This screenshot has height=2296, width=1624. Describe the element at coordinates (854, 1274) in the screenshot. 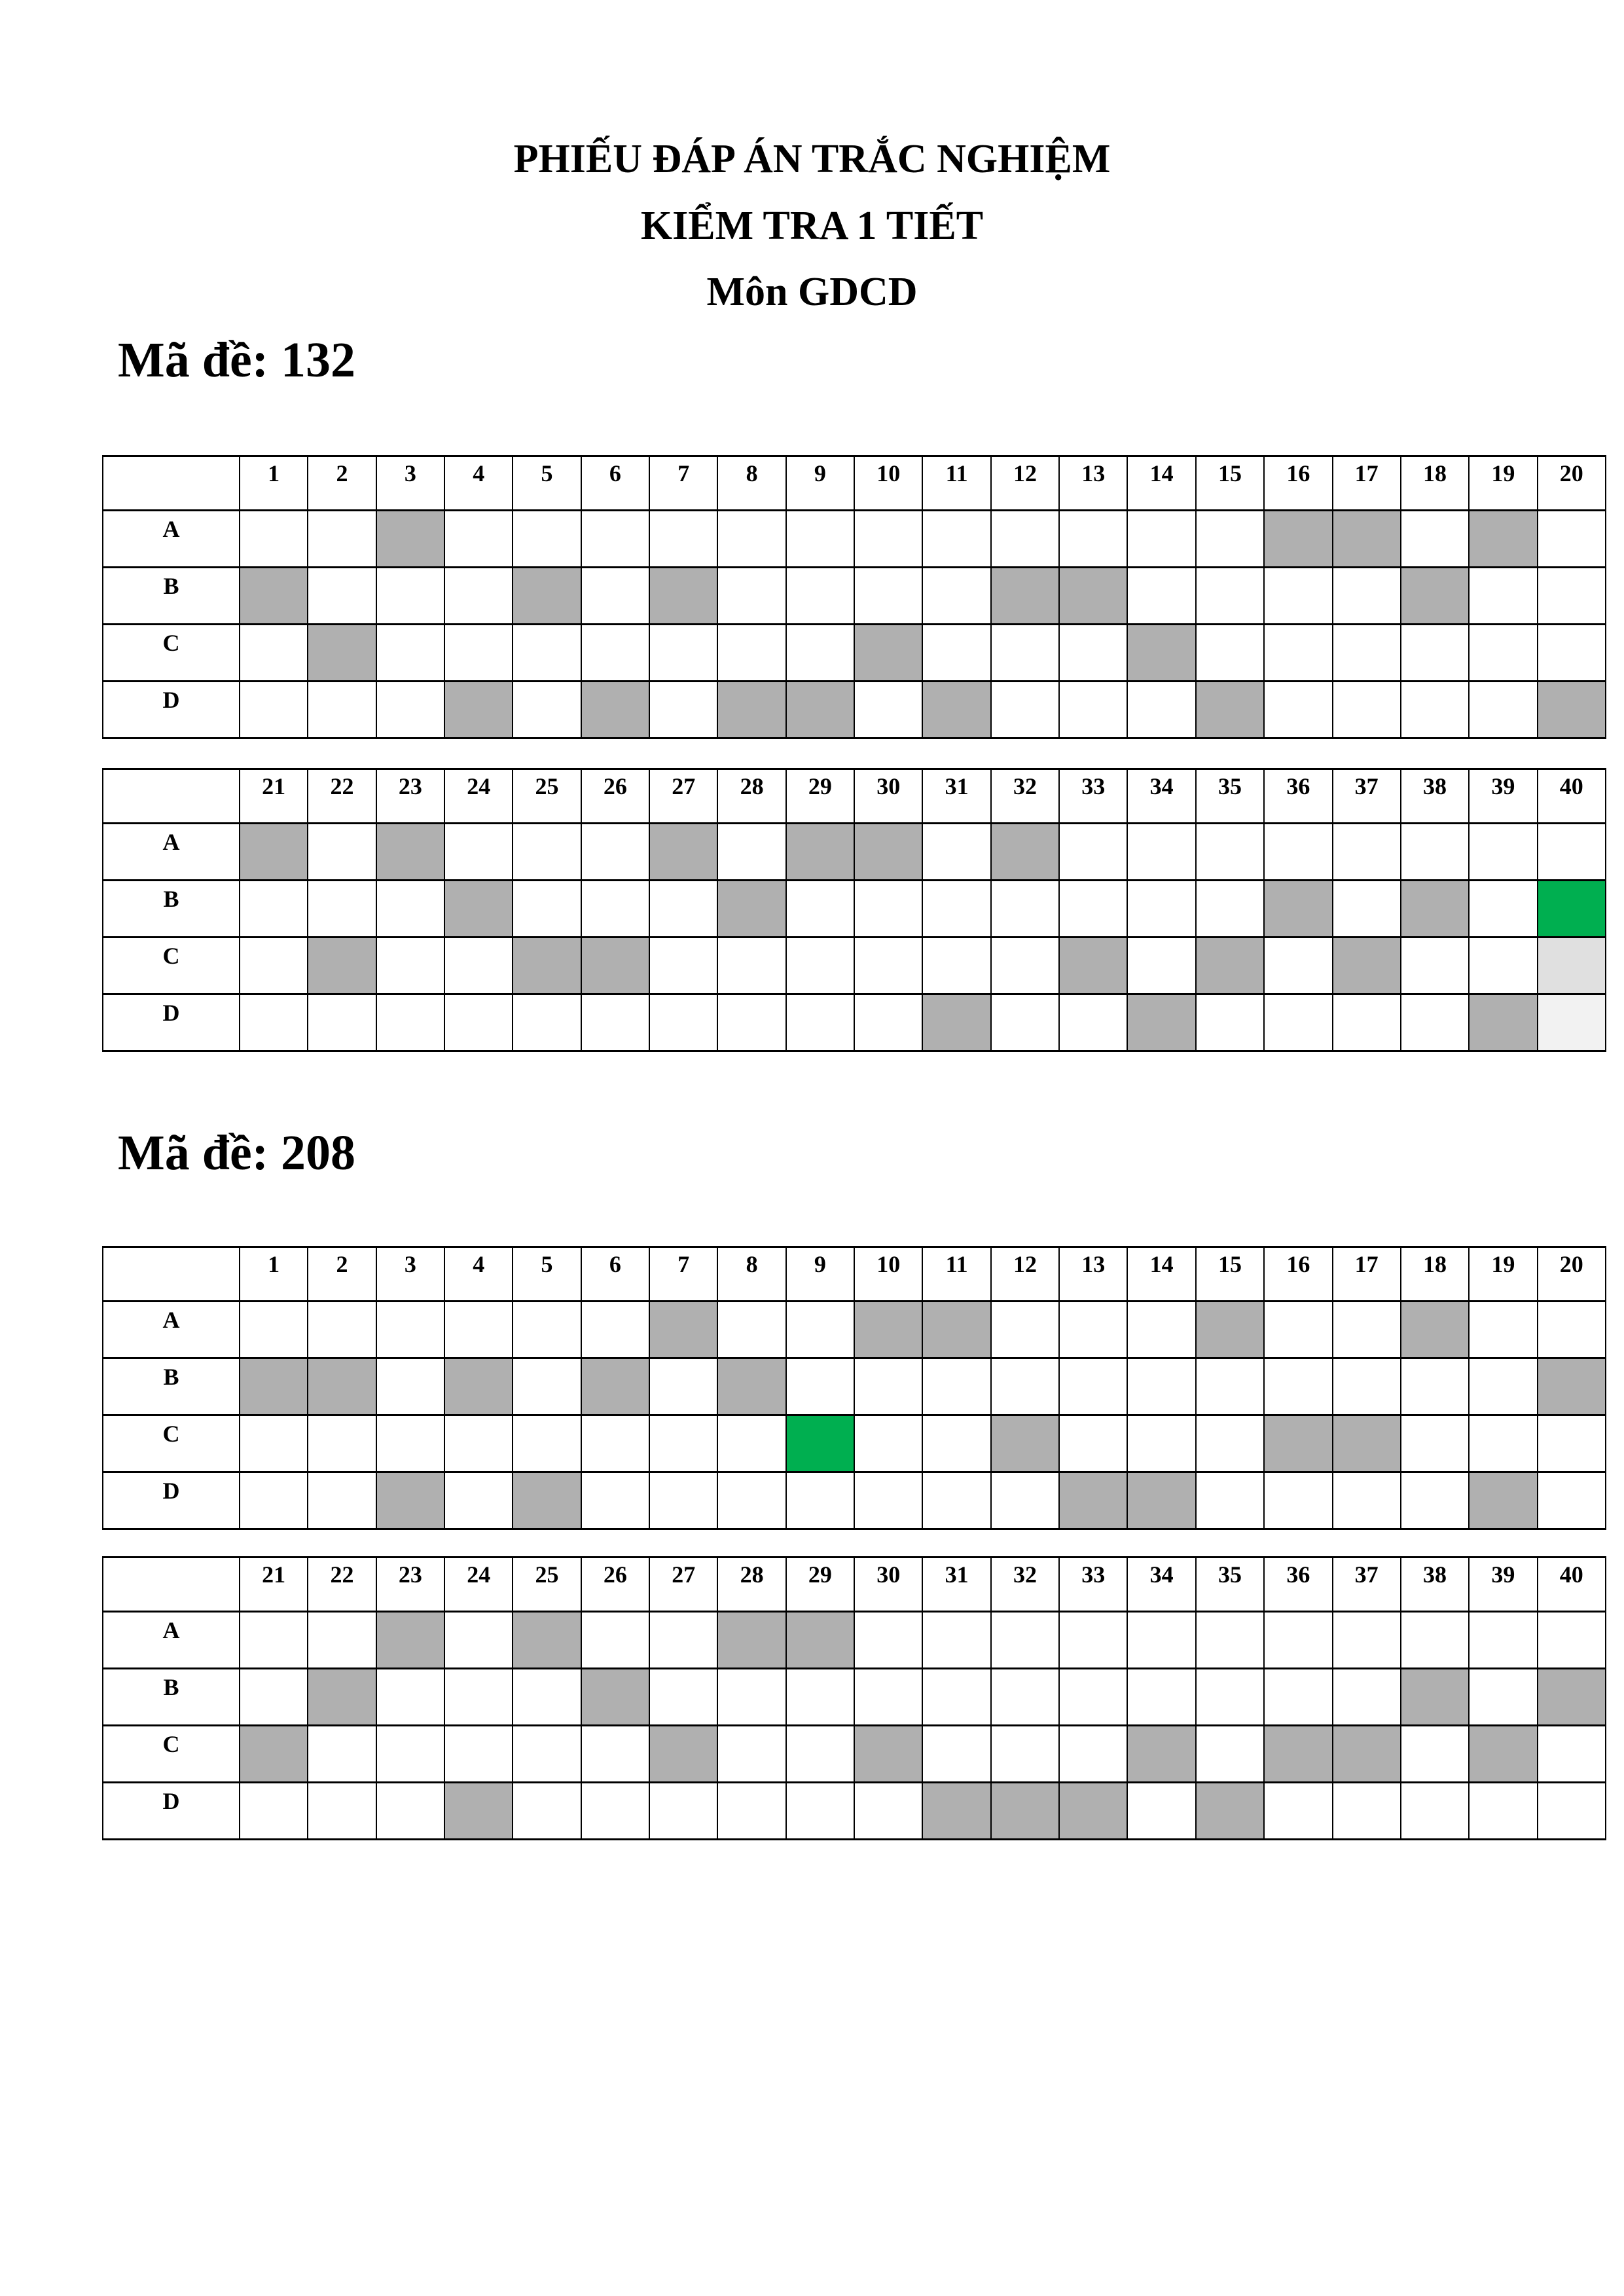

I see `header-row: 1 2 3 4 5 6 7 8 9 10 11 12 13 14 15 16 17 18 19 20` at that location.